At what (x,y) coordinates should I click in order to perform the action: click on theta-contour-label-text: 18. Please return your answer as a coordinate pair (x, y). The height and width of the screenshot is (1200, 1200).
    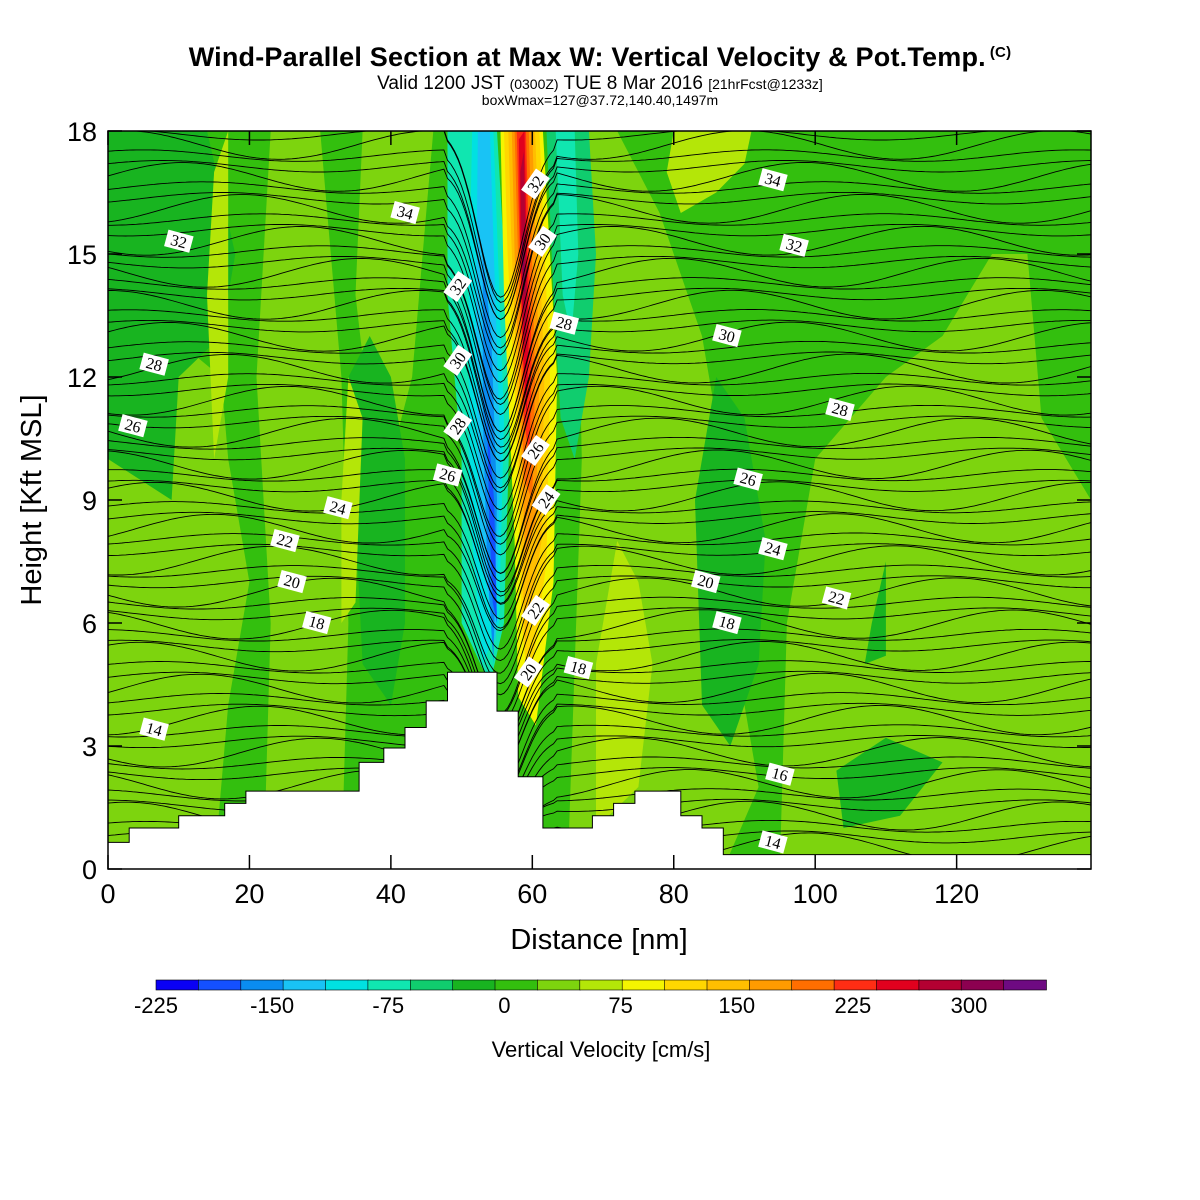
    Looking at the image, I should click on (578, 668).